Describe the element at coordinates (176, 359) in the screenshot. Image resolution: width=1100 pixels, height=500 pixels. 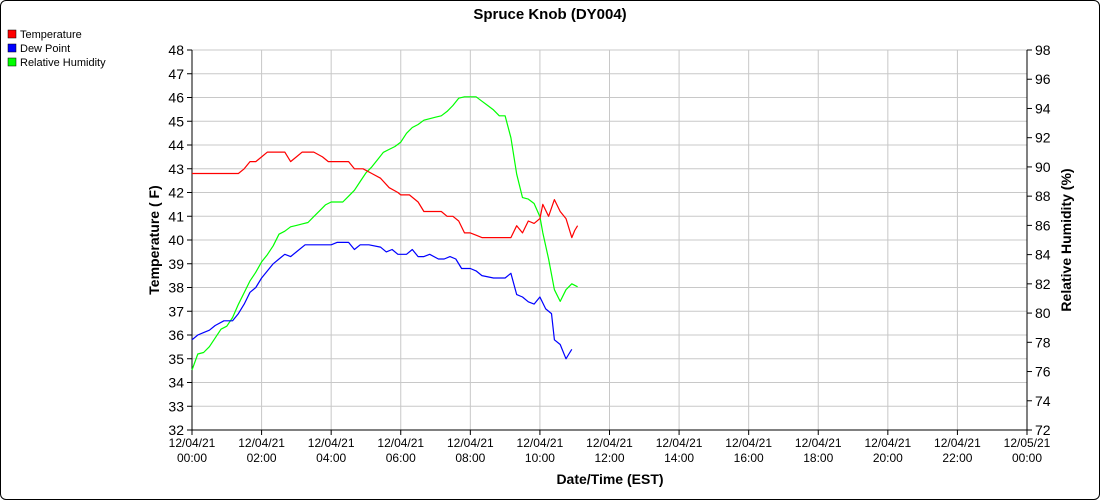
I see `y-tick-label: 35` at that location.